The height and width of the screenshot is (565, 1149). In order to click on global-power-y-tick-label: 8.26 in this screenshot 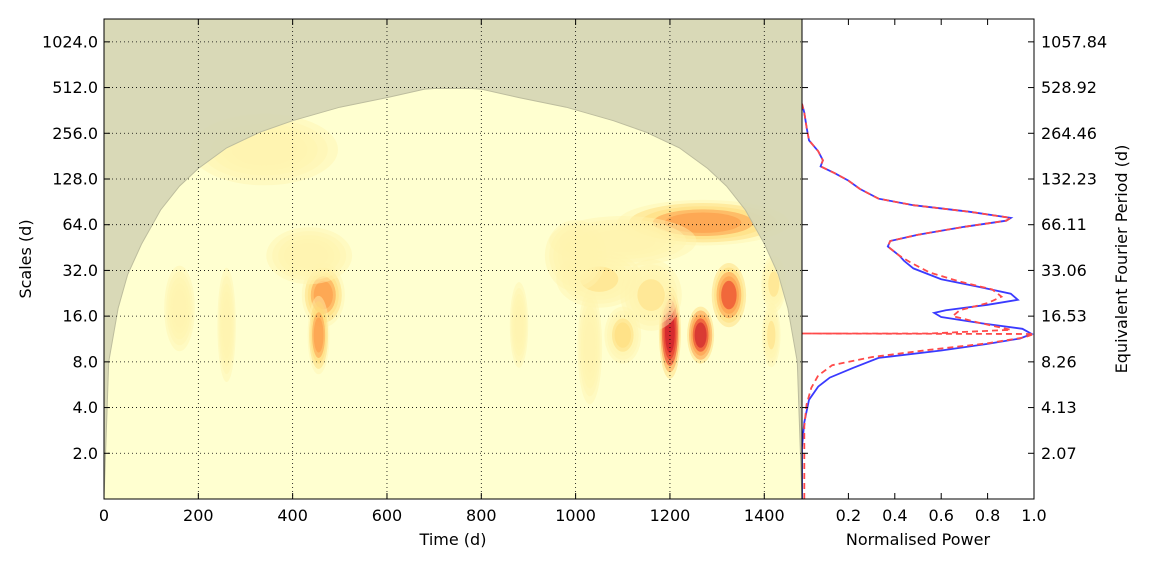, I will do `click(1059, 361)`.